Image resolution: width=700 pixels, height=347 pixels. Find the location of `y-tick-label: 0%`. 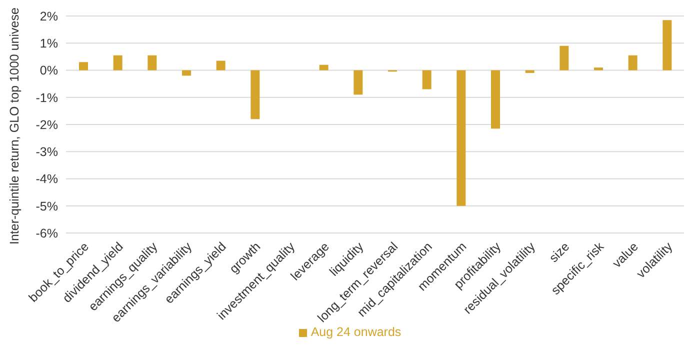

y-tick-label: 0% is located at coordinates (49, 71).